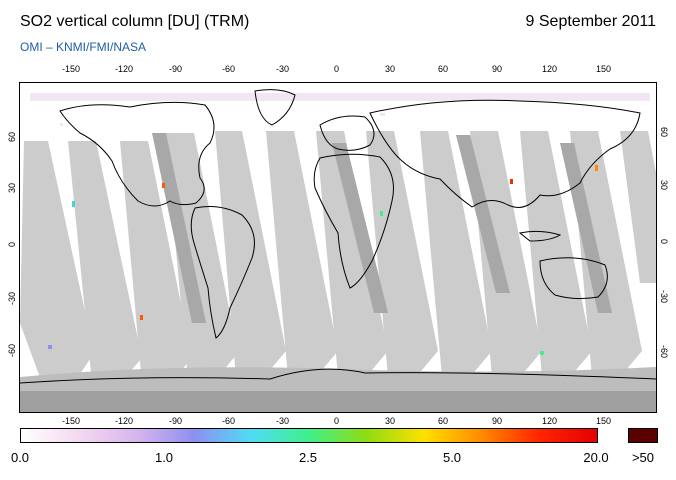 Image resolution: width=676 pixels, height=480 pixels. I want to click on lon-tick-top: 0, so click(337, 69).